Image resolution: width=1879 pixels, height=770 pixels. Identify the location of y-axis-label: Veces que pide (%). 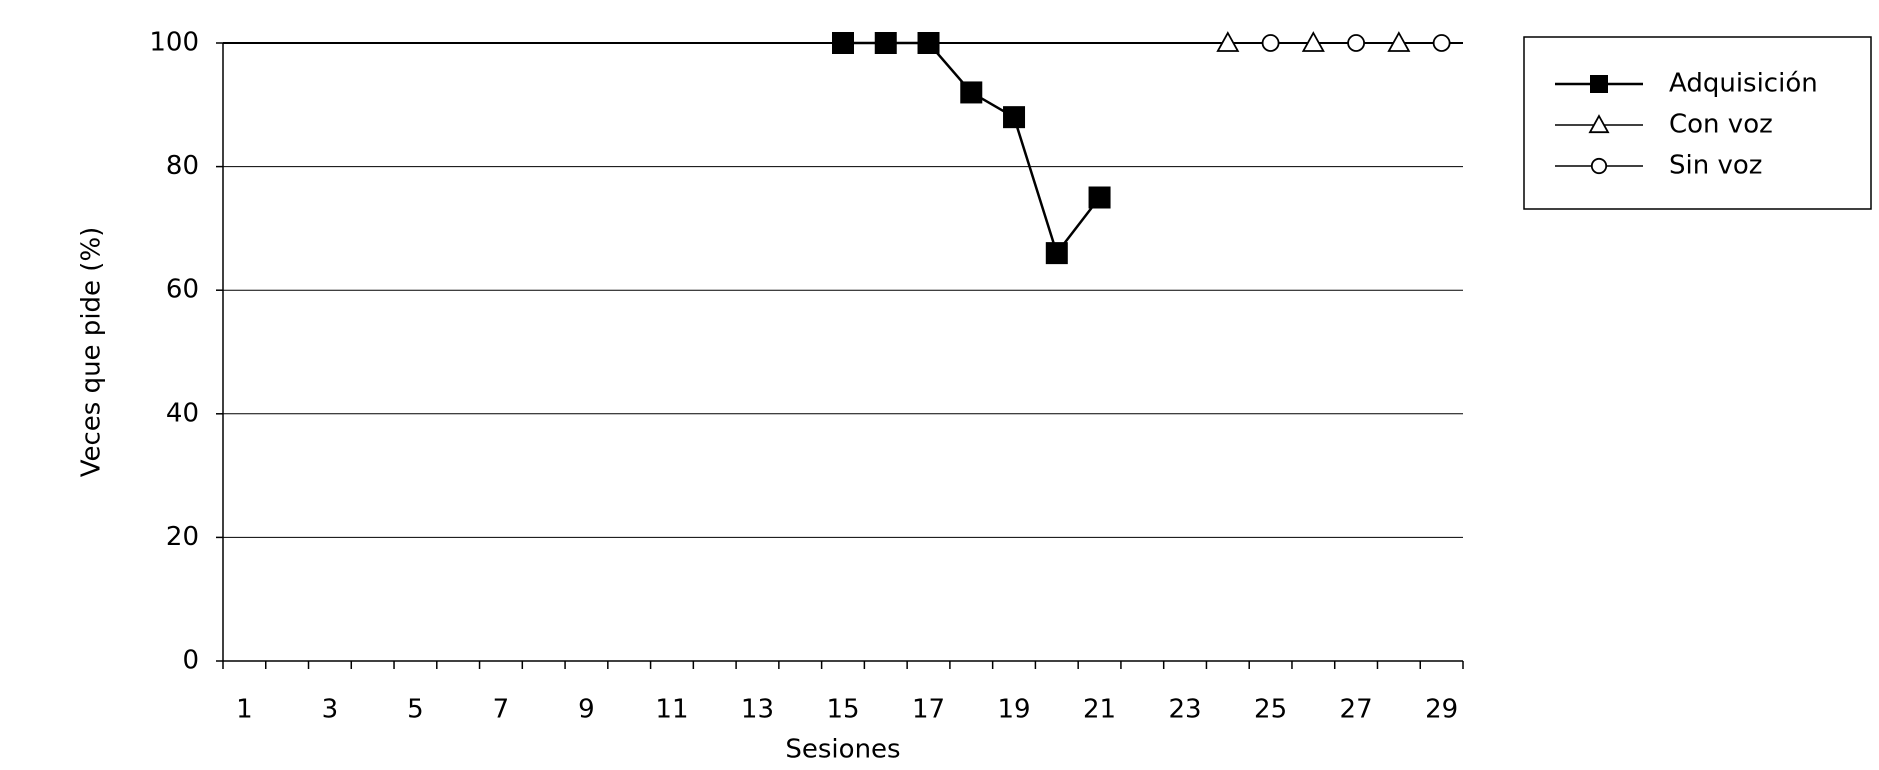
(92, 352).